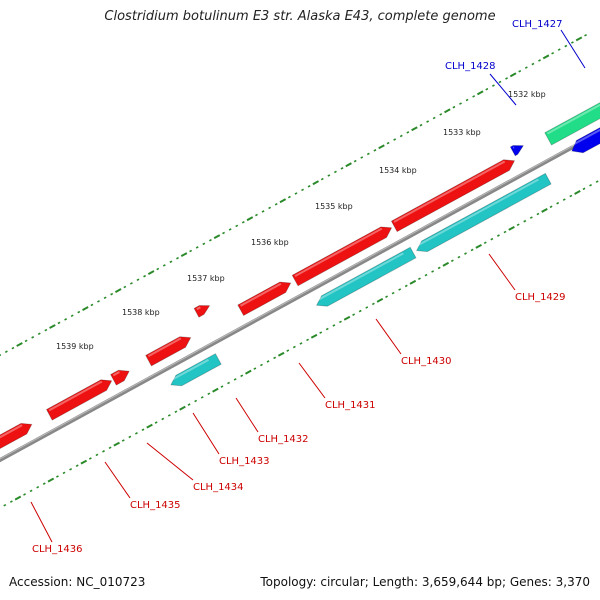 This screenshot has height=600, width=600. What do you see at coordinates (398, 170) in the screenshot?
I see `kbp-label: 1534 kbp` at bounding box center [398, 170].